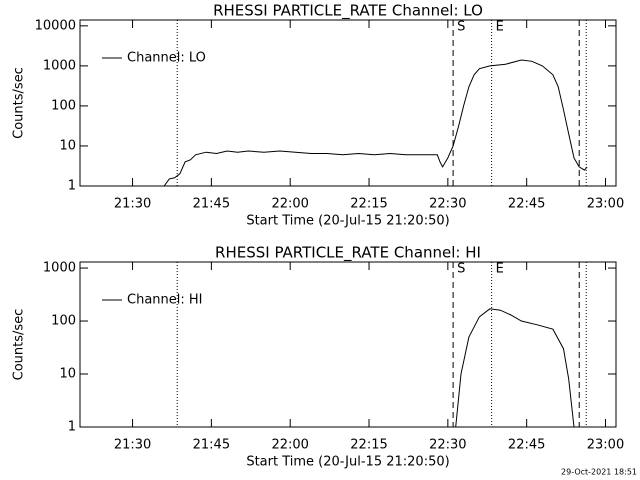 The width and height of the screenshot is (640, 480). I want to click on y-tick-label: 10000, so click(55, 25).